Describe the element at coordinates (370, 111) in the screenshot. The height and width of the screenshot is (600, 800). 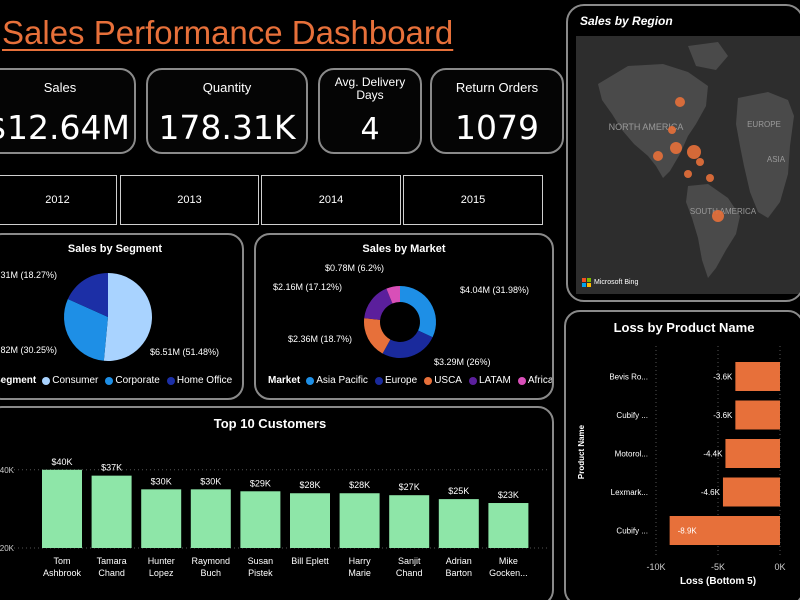
I see `kpi-card-avg-delivery-days: Avg. Delivery Days 4` at that location.